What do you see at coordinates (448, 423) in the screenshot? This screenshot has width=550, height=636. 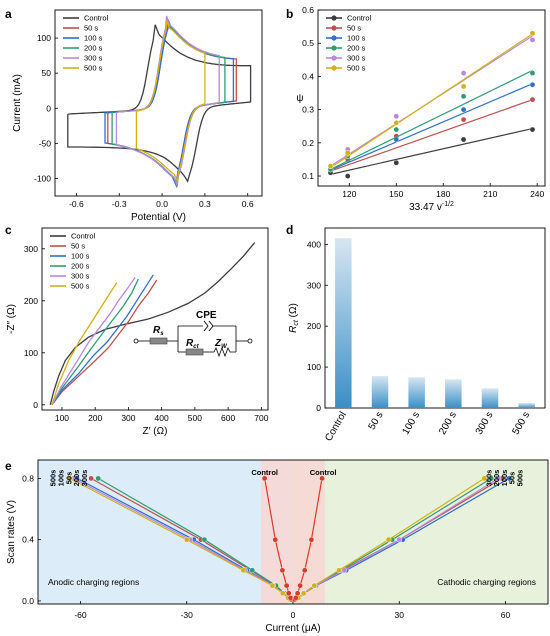 I see `panel-d-category-label: 200 s` at bounding box center [448, 423].